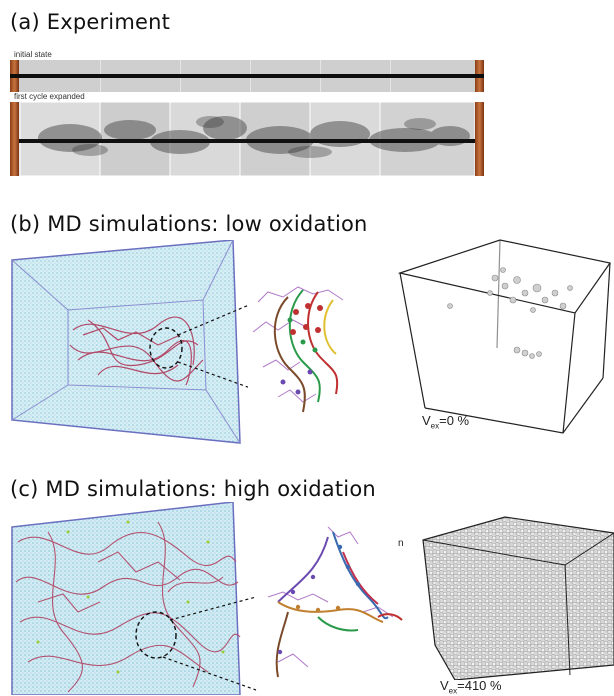 The image size is (614, 696). I want to click on vex-high-label: Vex=410 %, so click(471, 687).